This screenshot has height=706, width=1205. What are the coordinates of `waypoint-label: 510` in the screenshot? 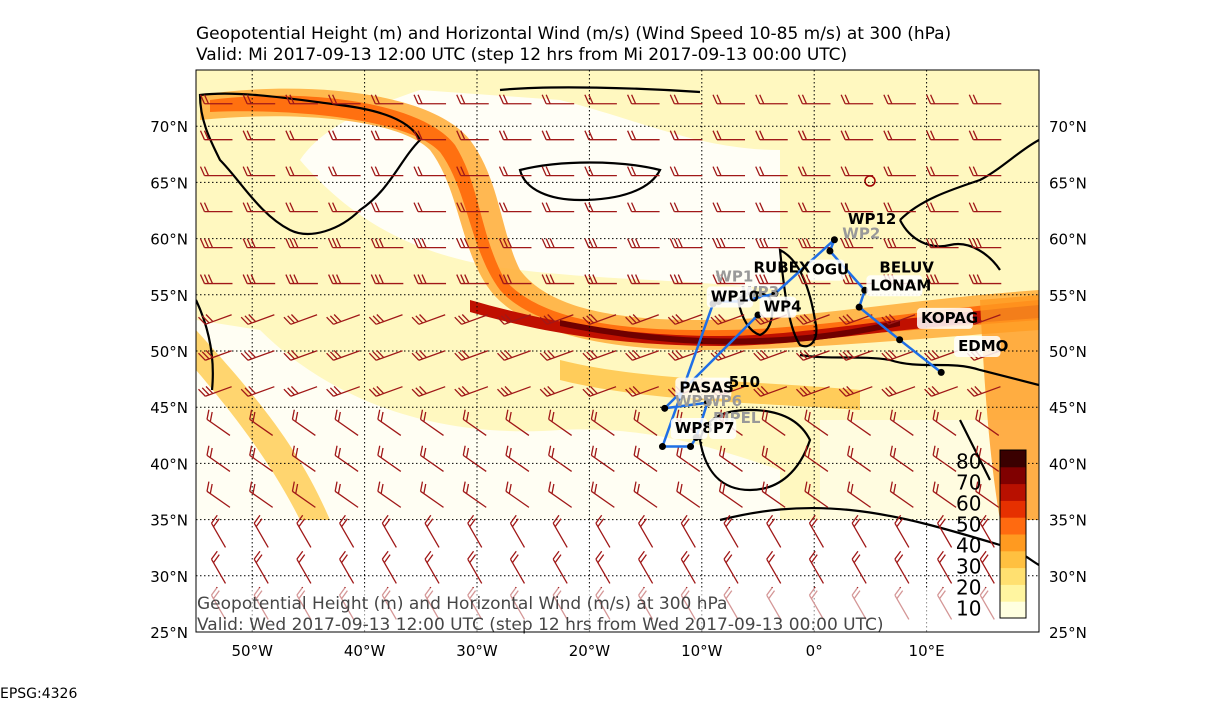 It's located at (744, 382).